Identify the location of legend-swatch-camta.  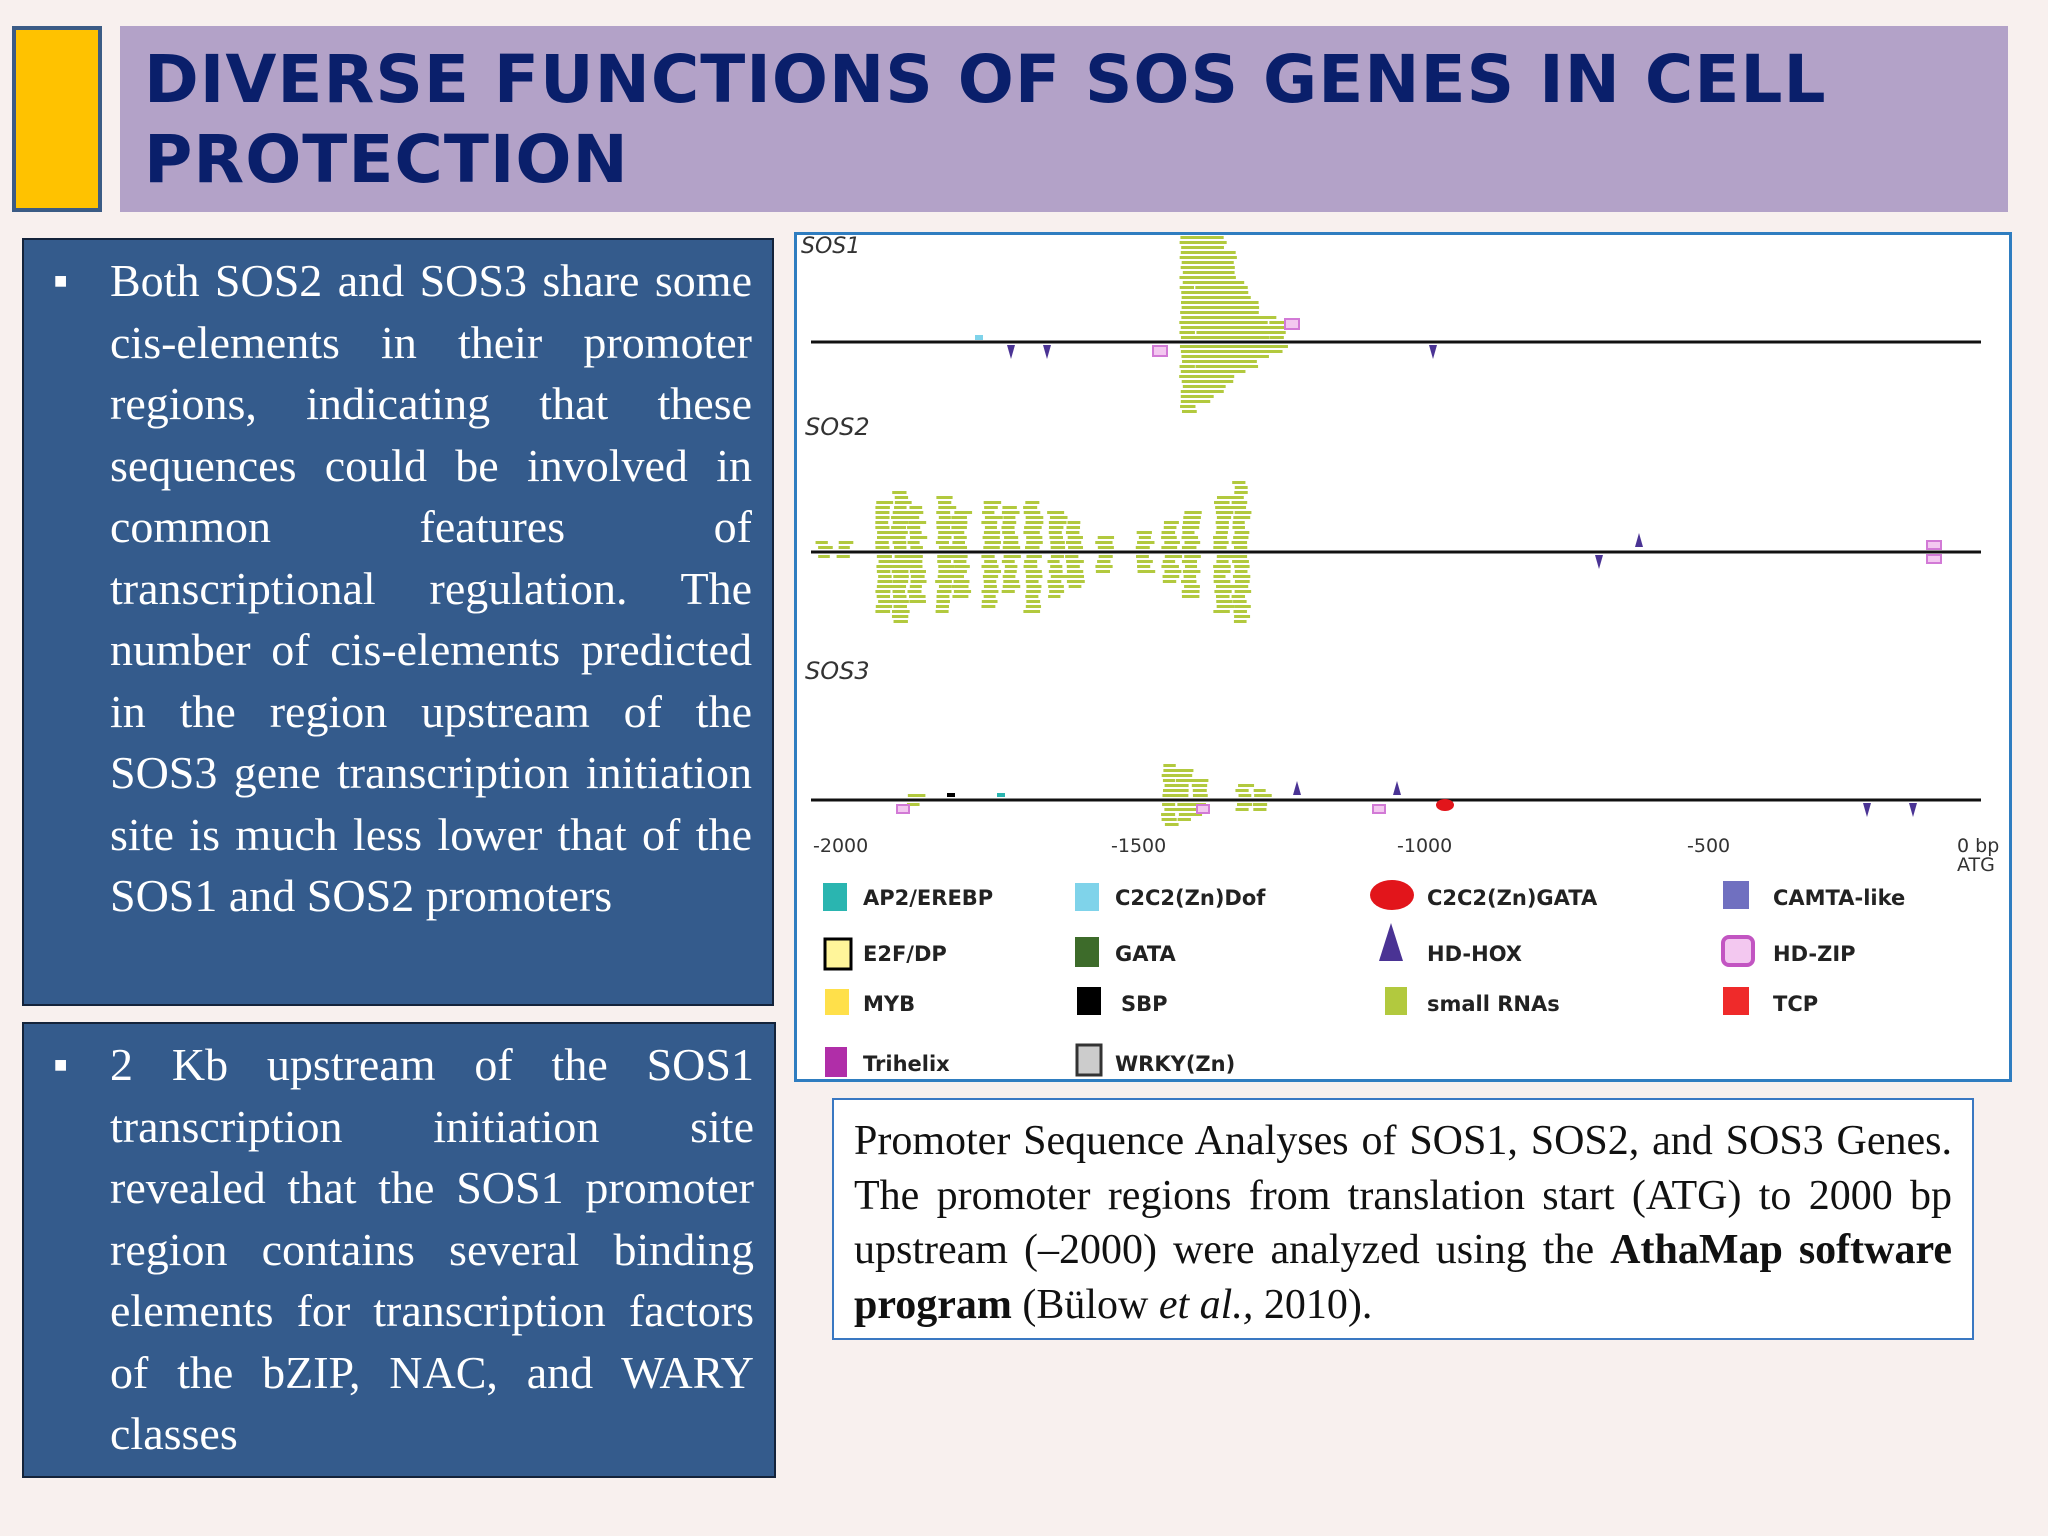
(1736, 895).